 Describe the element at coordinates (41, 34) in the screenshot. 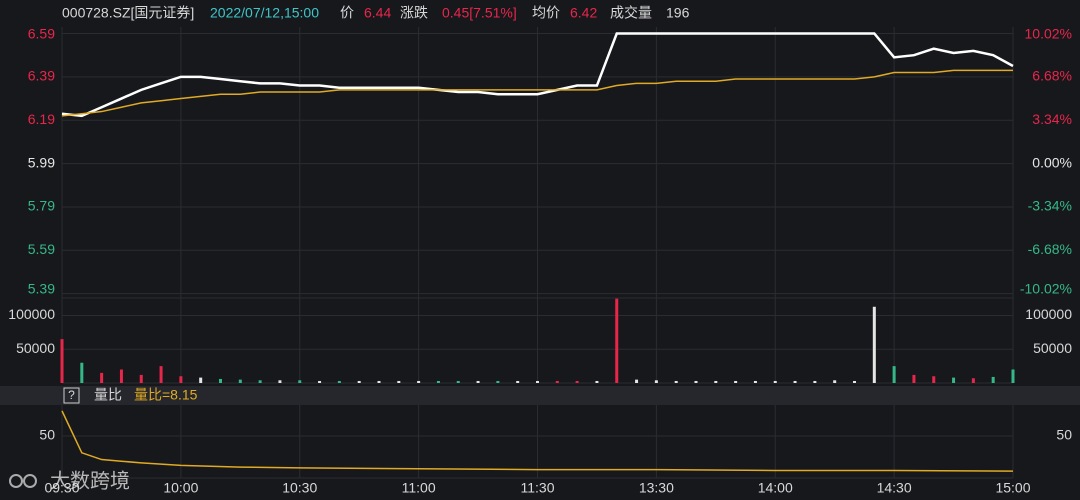

I see `y-tick-label: 6.59` at that location.